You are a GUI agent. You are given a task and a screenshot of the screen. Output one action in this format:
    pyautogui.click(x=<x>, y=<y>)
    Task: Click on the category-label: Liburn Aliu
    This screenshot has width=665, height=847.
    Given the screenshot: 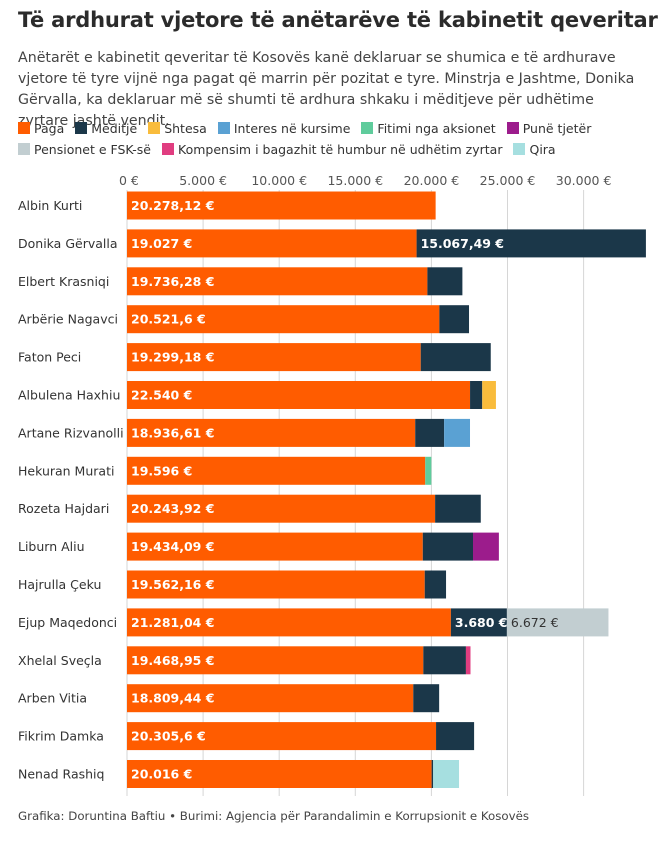 What is the action you would take?
    pyautogui.click(x=51, y=546)
    